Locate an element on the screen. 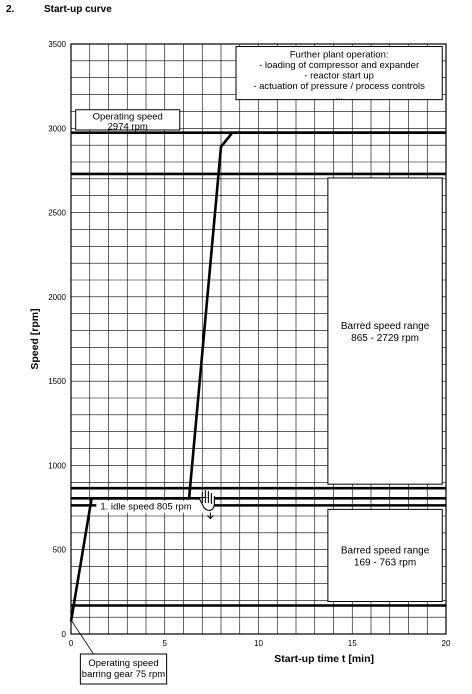 This screenshot has height=694, width=472. further-operation-label: - loading of compressor and expander is located at coordinates (339, 65).